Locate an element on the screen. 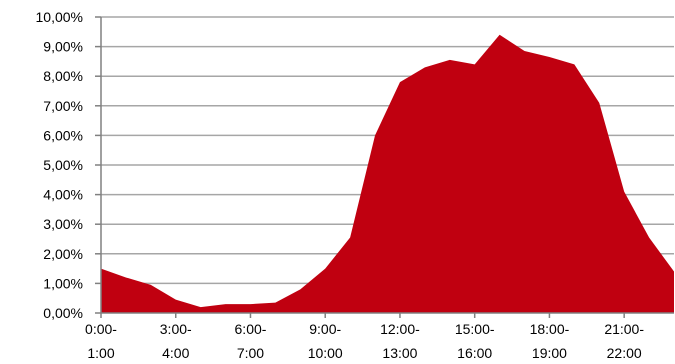  y-tick-label: 5,00% is located at coordinates (63, 165).